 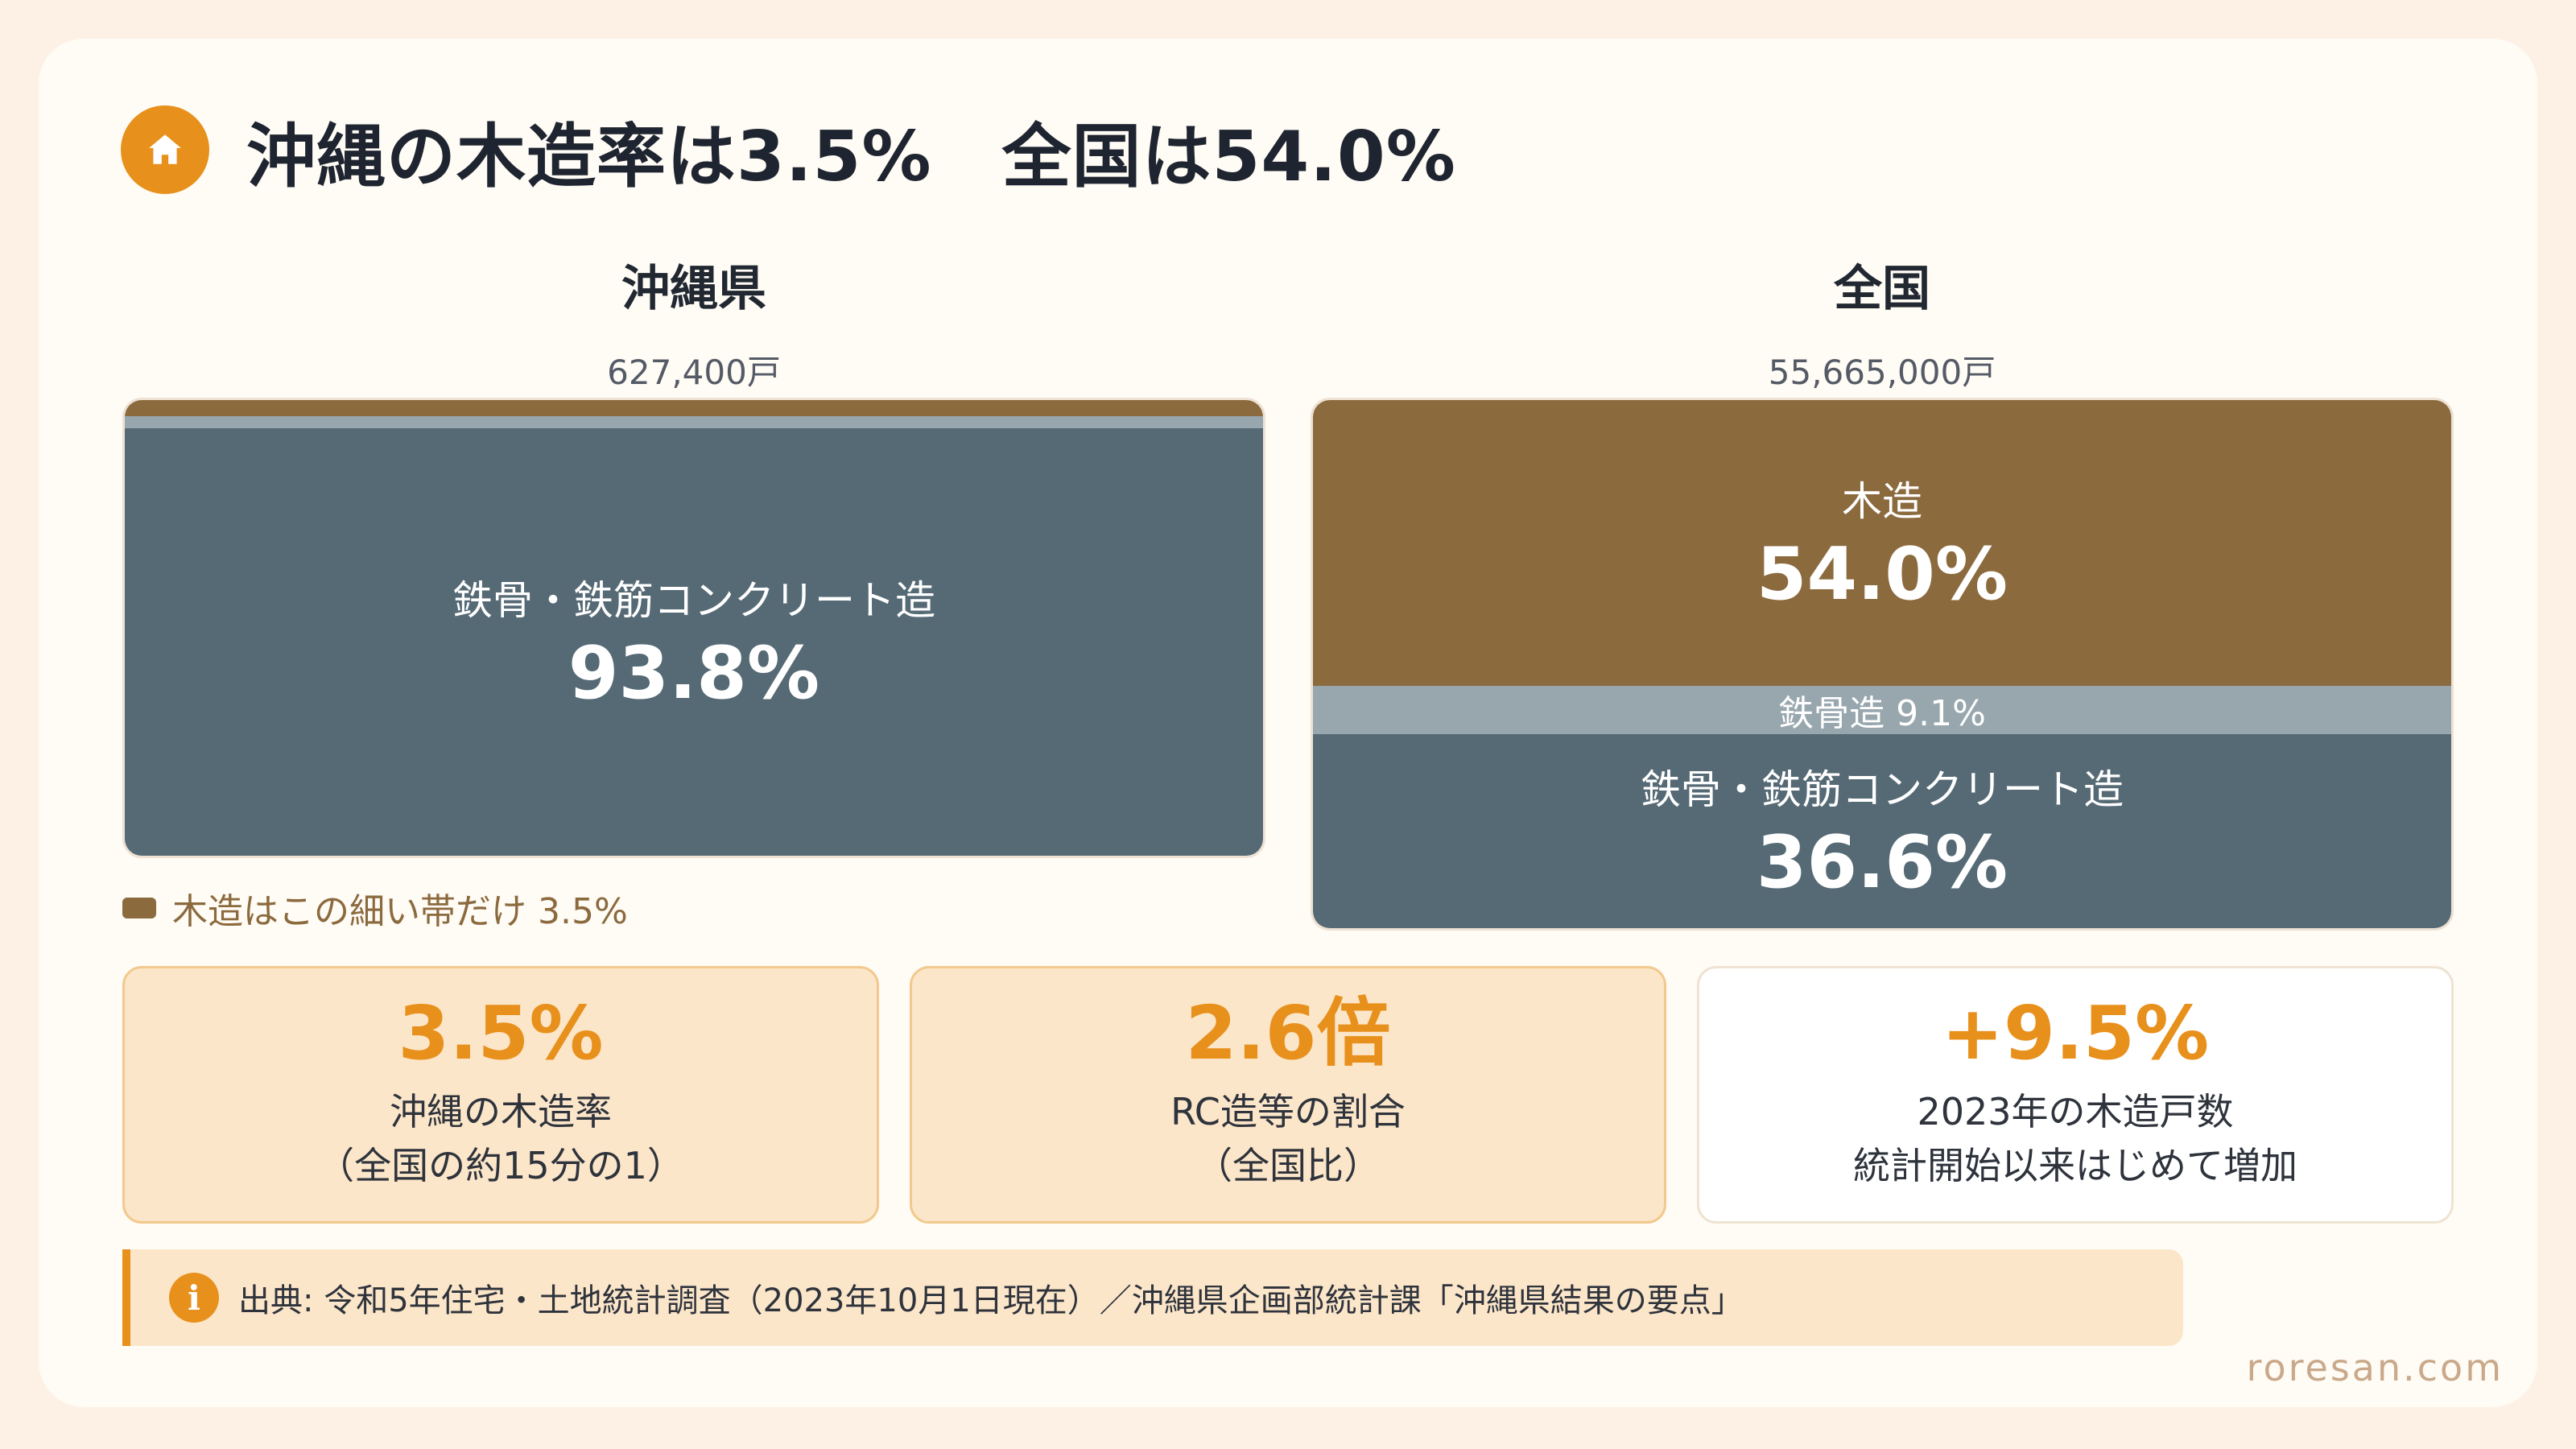 I want to click on stat-sublabel: （全国の約15分の1）, so click(x=500, y=1165).